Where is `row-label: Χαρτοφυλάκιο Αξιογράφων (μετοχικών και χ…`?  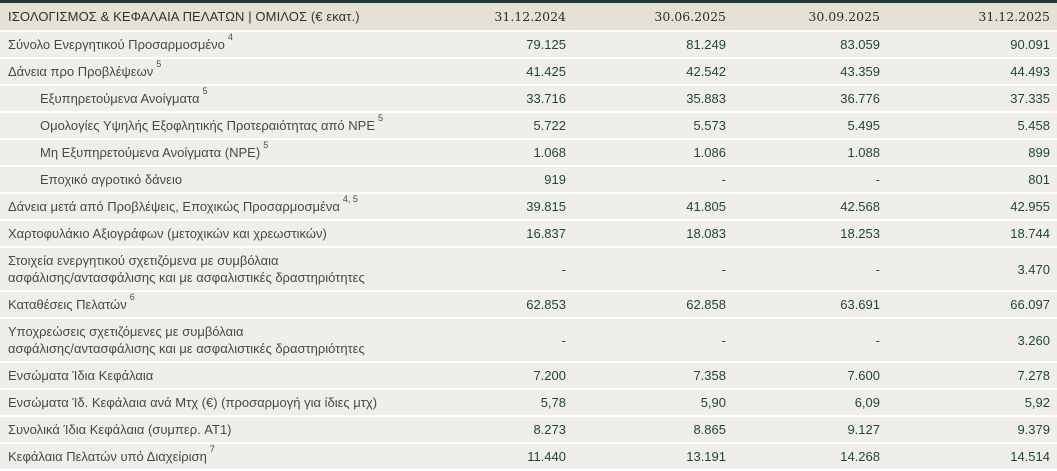
row-label: Χαρτοφυλάκιο Αξιογράφων (μετοχικών και χ… is located at coordinates (220, 234).